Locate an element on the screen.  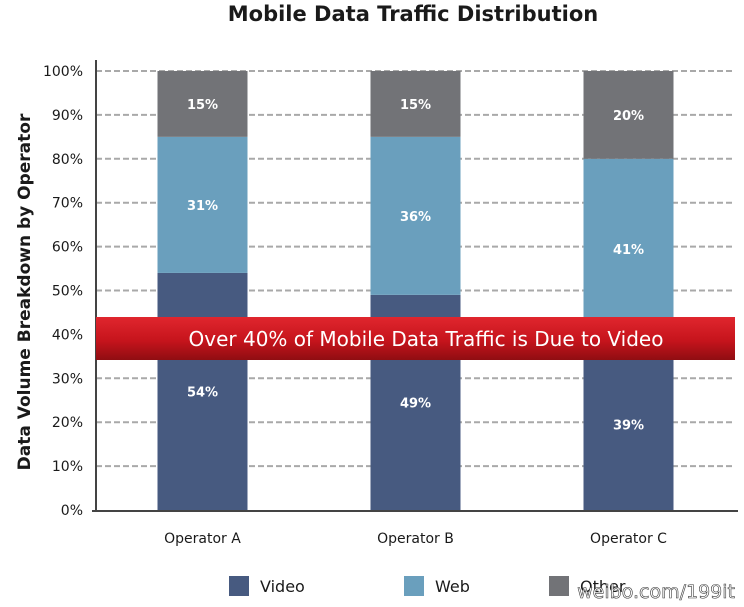
y-tick-label: 30% is located at coordinates (67, 379).